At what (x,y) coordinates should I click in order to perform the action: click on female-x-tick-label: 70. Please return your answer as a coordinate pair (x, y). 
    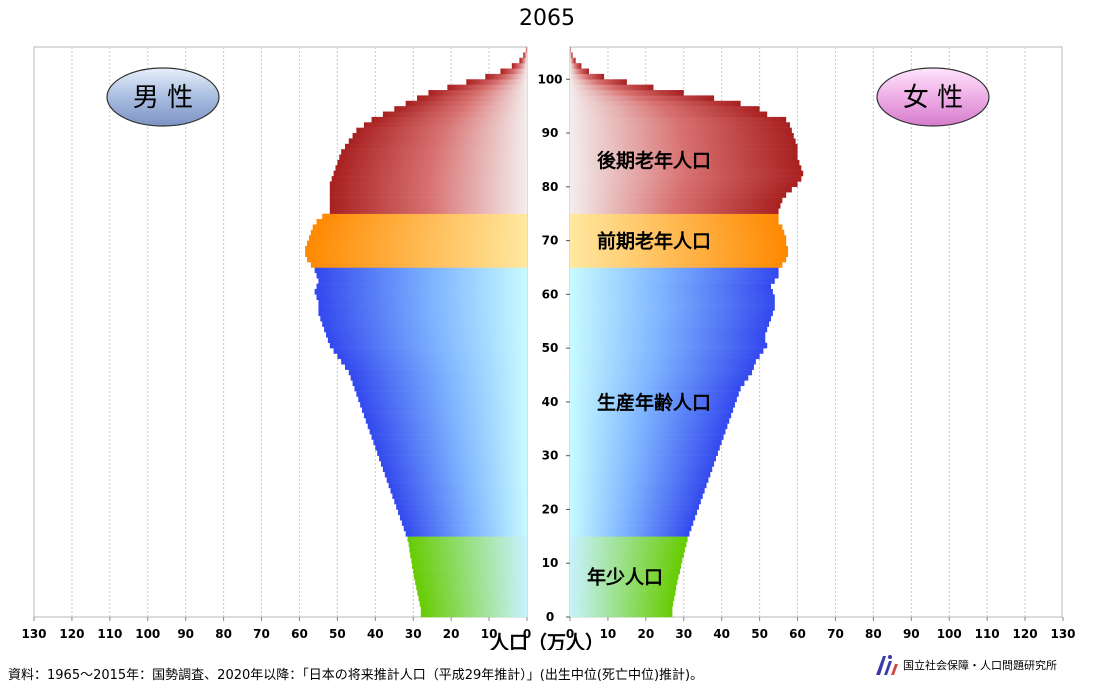
    Looking at the image, I should click on (835, 634).